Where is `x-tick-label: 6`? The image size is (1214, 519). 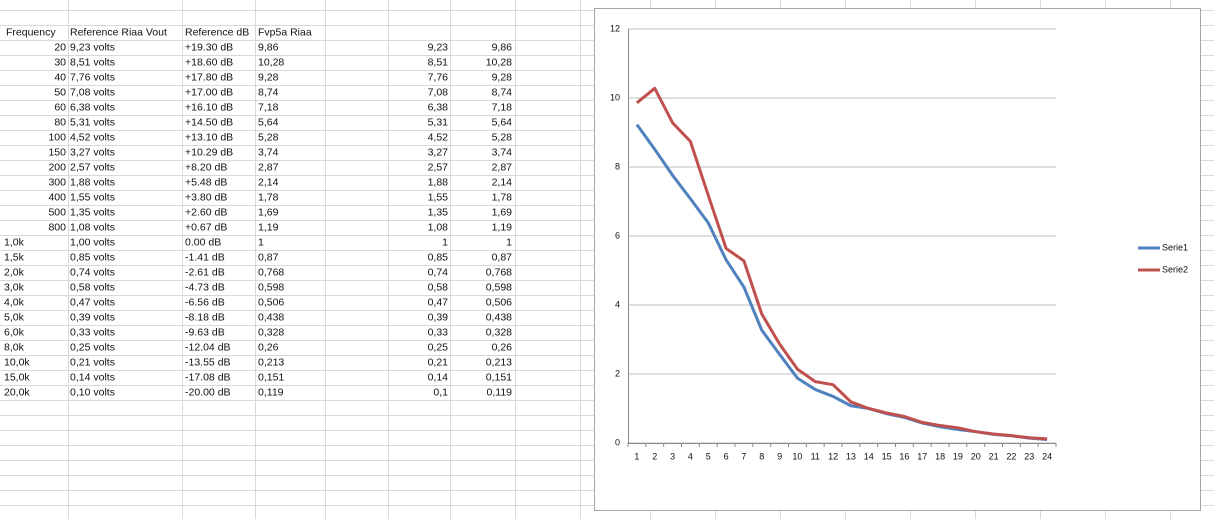 x-tick-label: 6 is located at coordinates (726, 456).